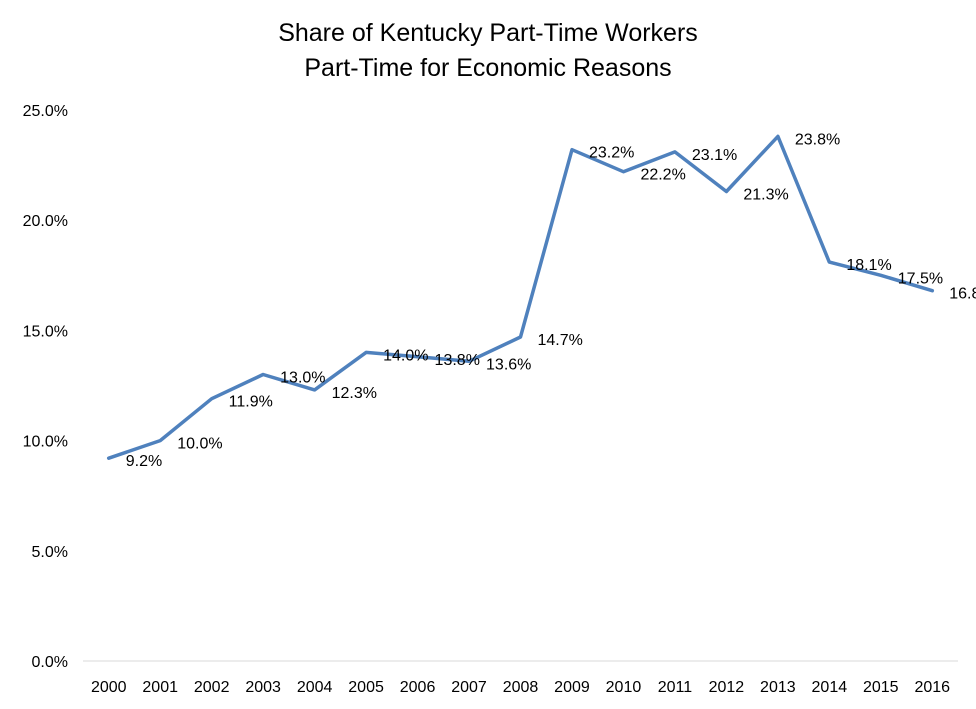 The image size is (976, 709). I want to click on data-label: 22.2%, so click(662, 175).